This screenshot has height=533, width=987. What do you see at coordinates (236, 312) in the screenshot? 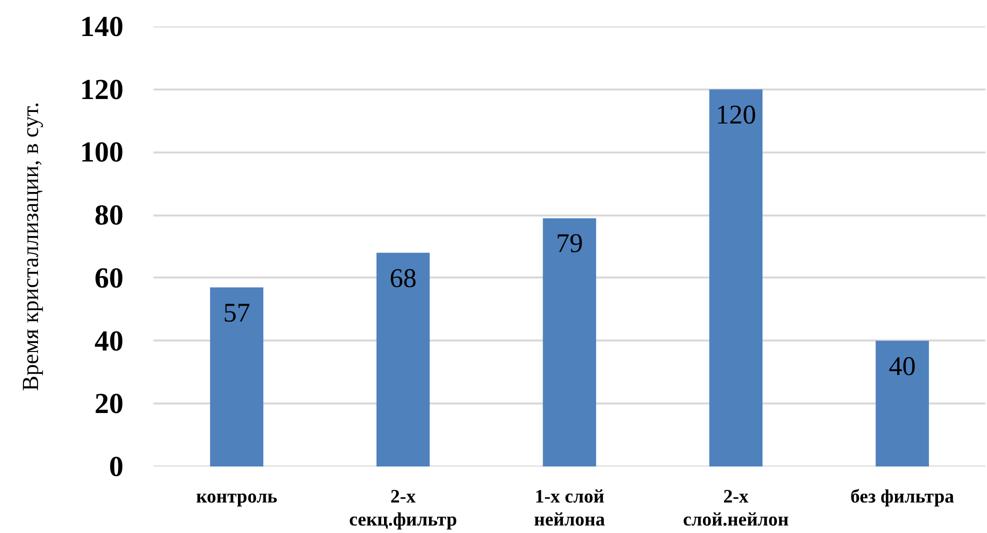
I see `data-label: 57` at bounding box center [236, 312].